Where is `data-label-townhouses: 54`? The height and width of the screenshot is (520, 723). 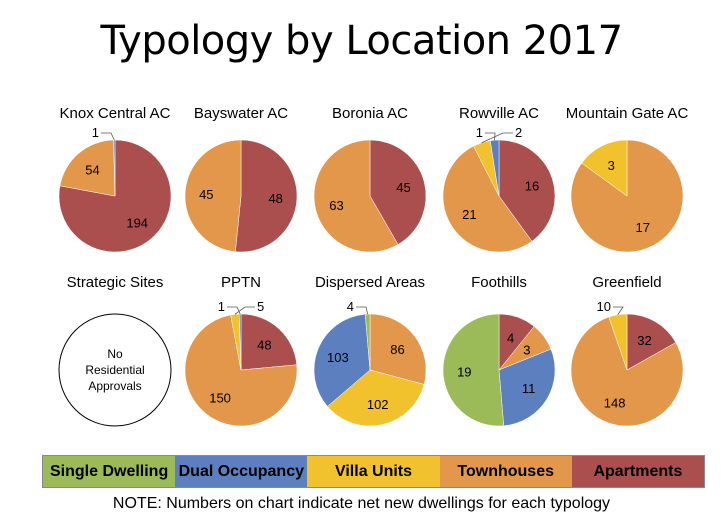
data-label-townhouses: 54 is located at coordinates (92, 170).